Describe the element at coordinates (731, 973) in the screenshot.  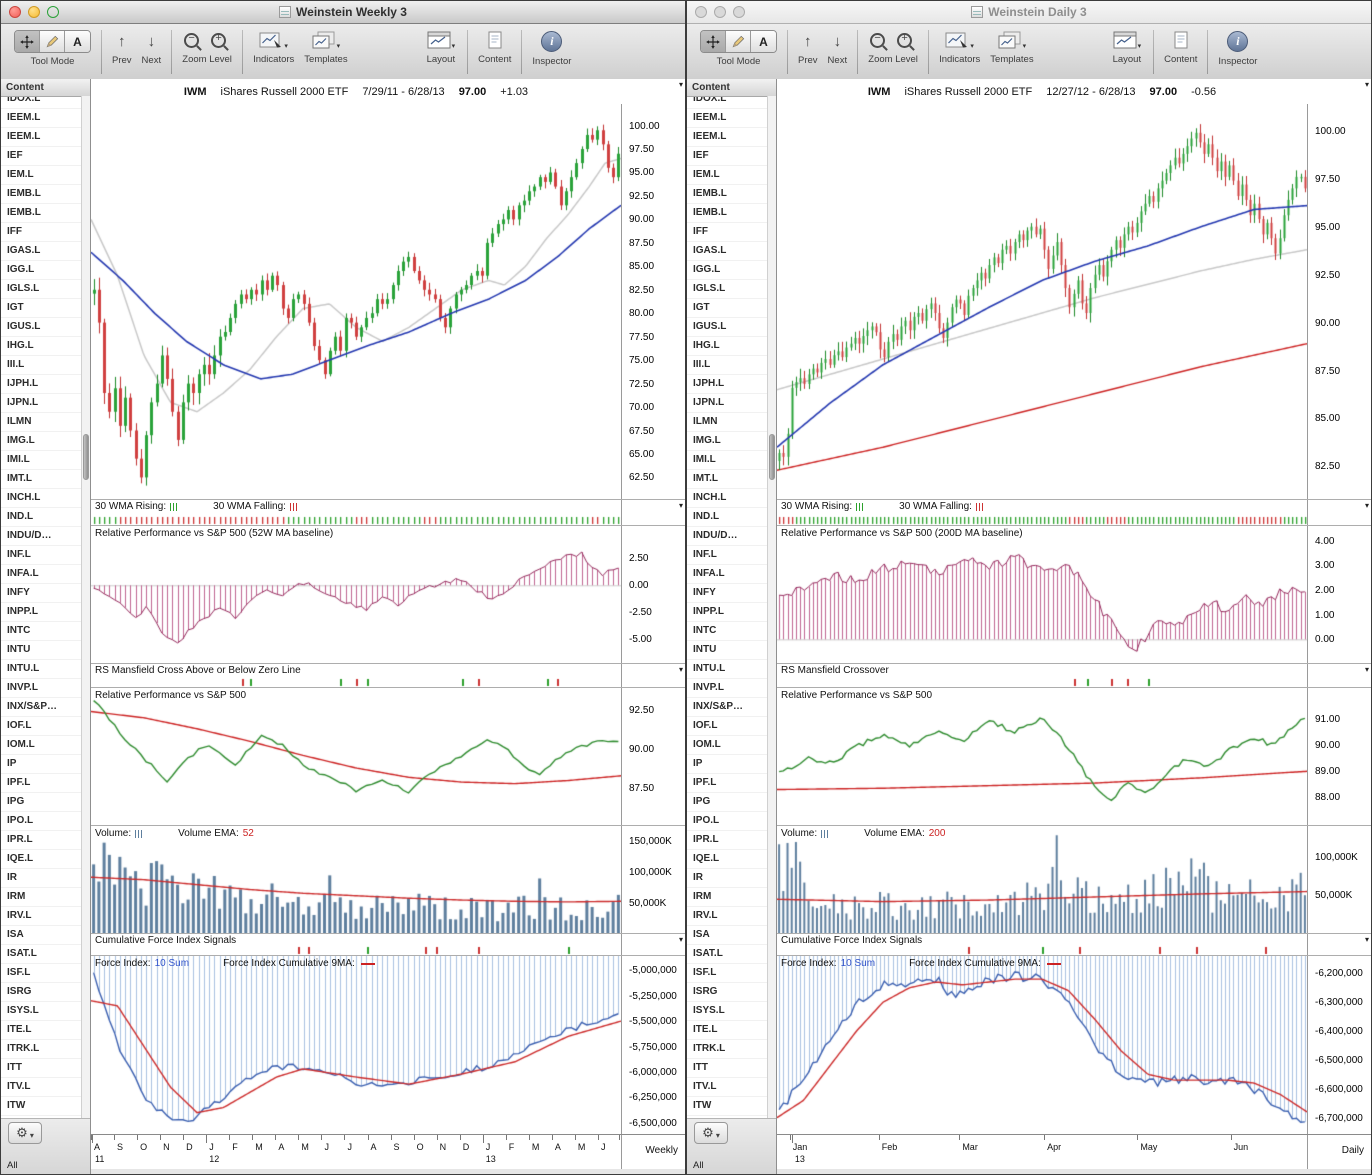
I see `sidebar-item-isf-l: ISF.L` at that location.